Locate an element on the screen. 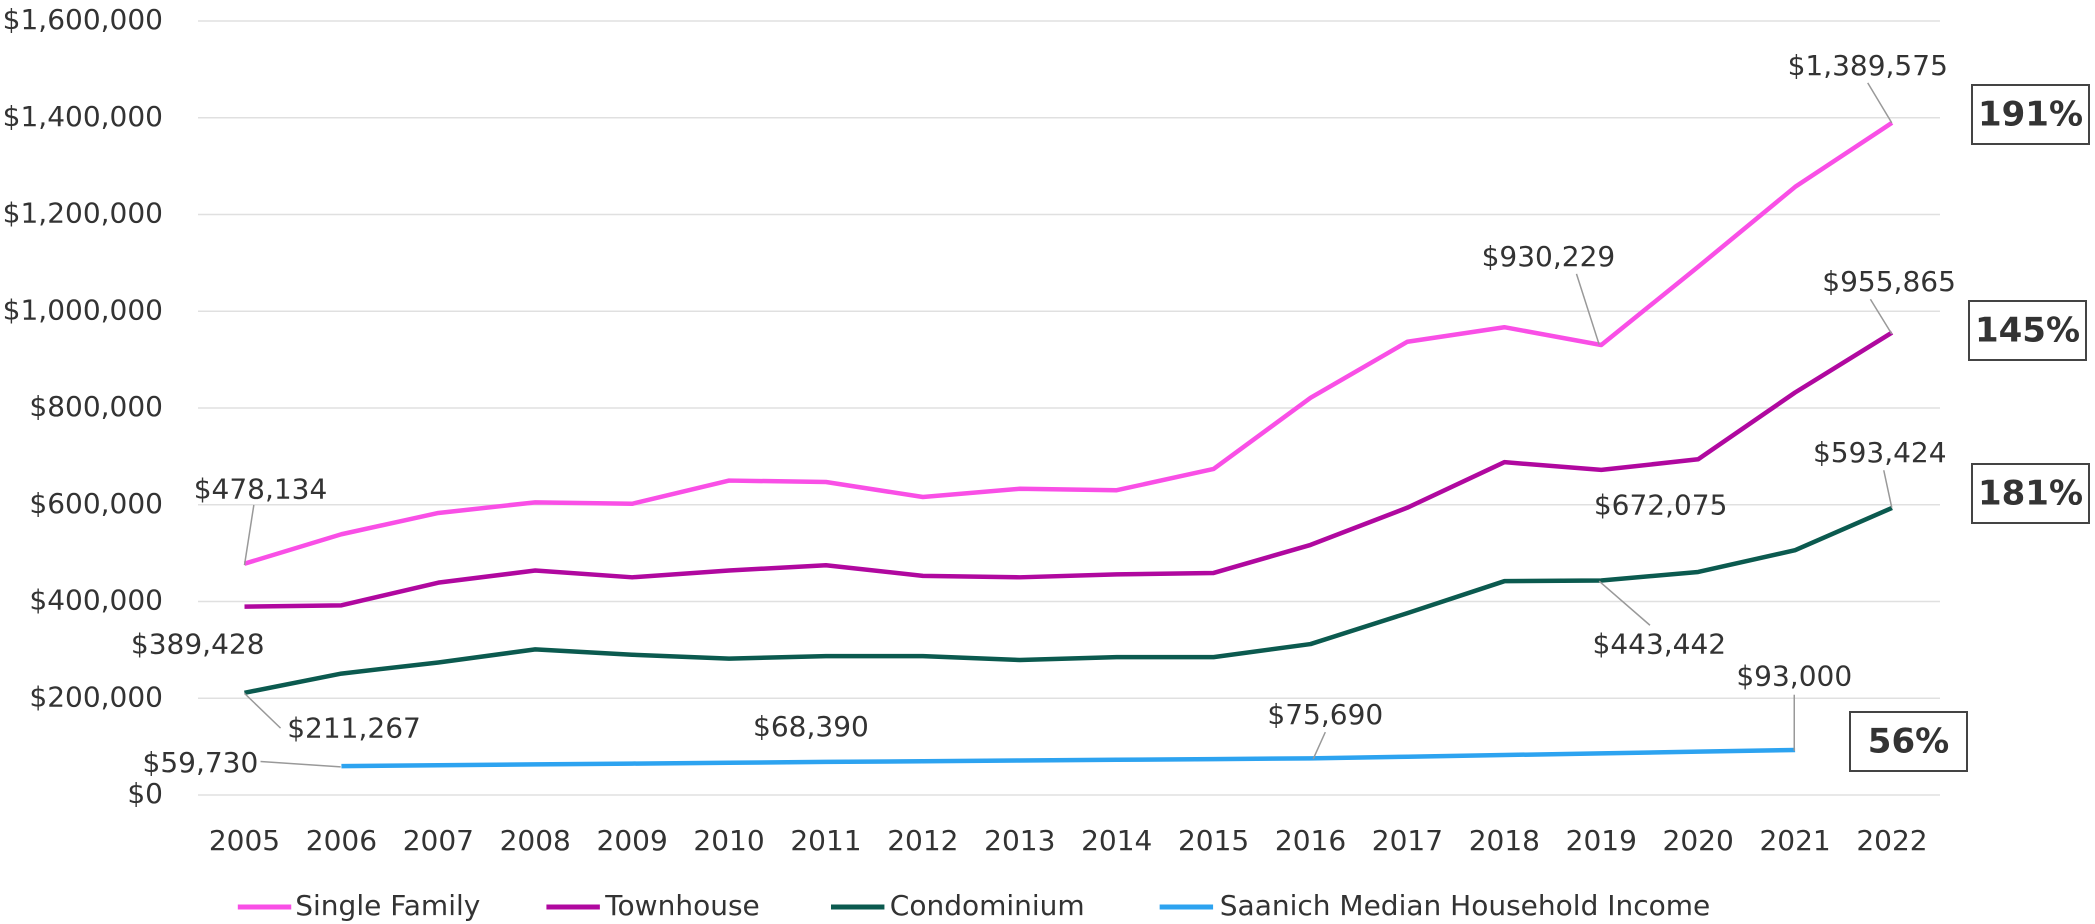  x-tick-label: 2017 is located at coordinates (1407, 840).